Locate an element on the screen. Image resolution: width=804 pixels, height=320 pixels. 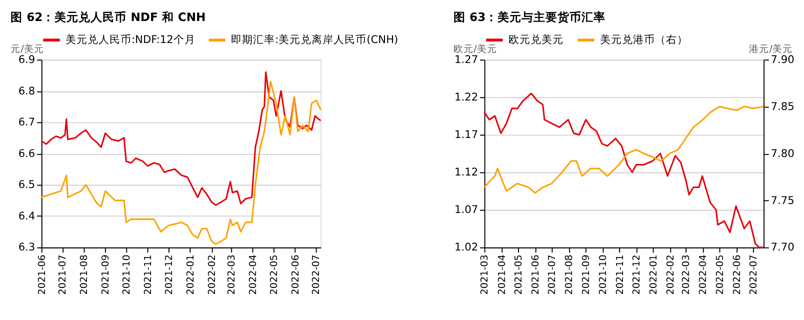
y2-tick-label: 7.90 is located at coordinates (782, 60).